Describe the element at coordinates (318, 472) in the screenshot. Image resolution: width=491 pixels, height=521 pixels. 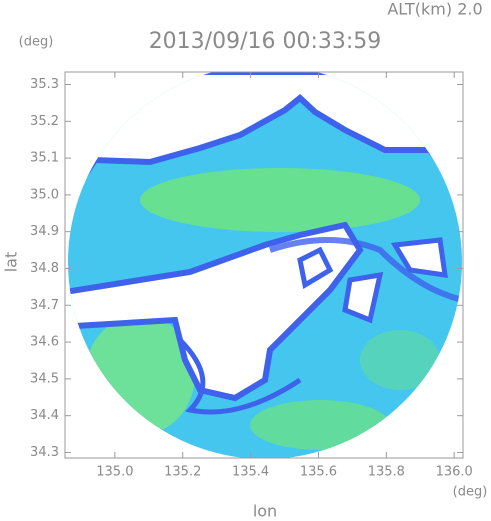
I see `x-tick-label: 135.6` at that location.